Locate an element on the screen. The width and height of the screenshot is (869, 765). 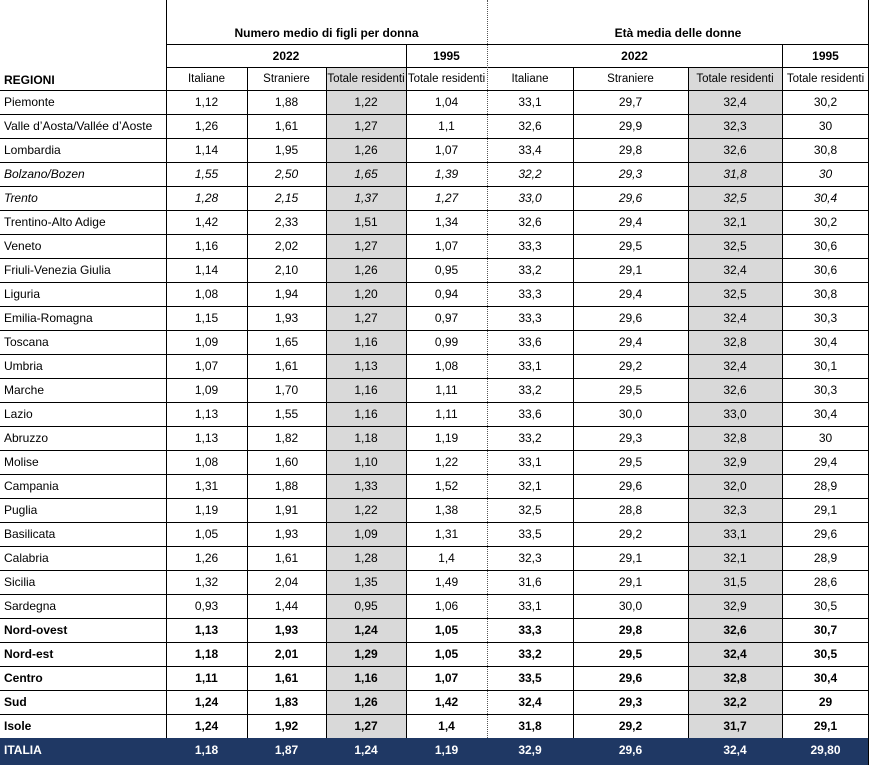
data-cell: 1,61 is located at coordinates (286, 558).